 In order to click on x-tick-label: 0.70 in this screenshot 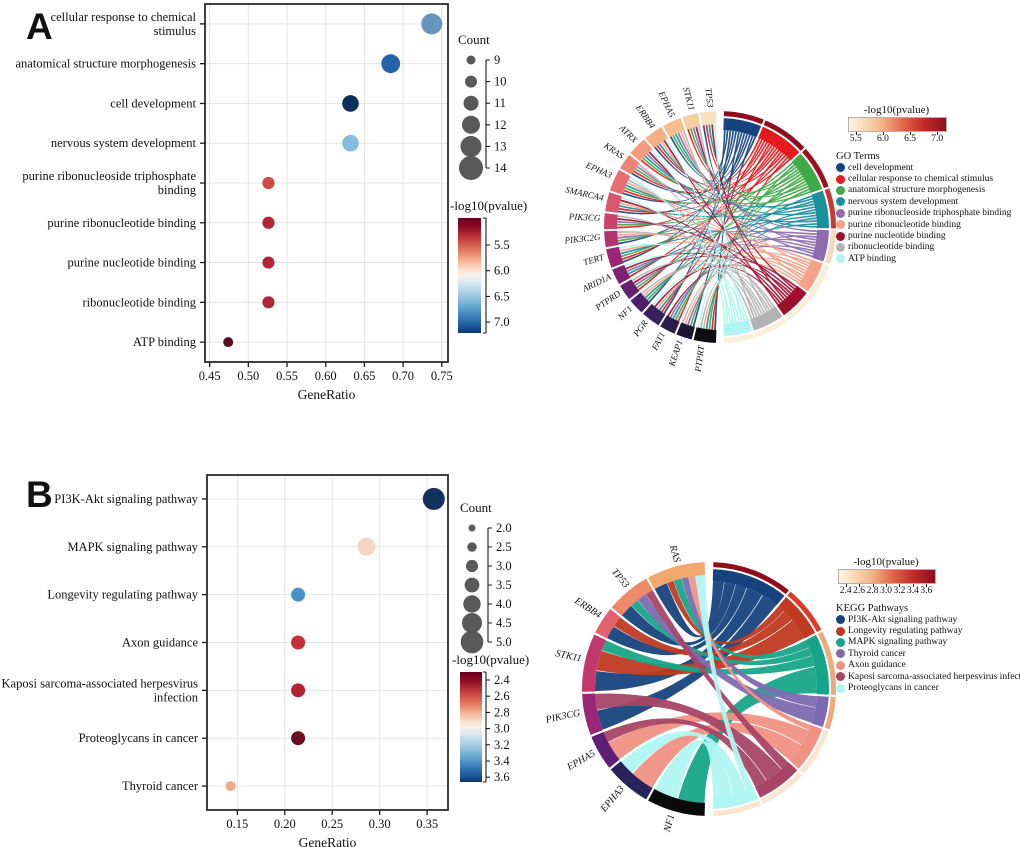, I will do `click(403, 376)`.